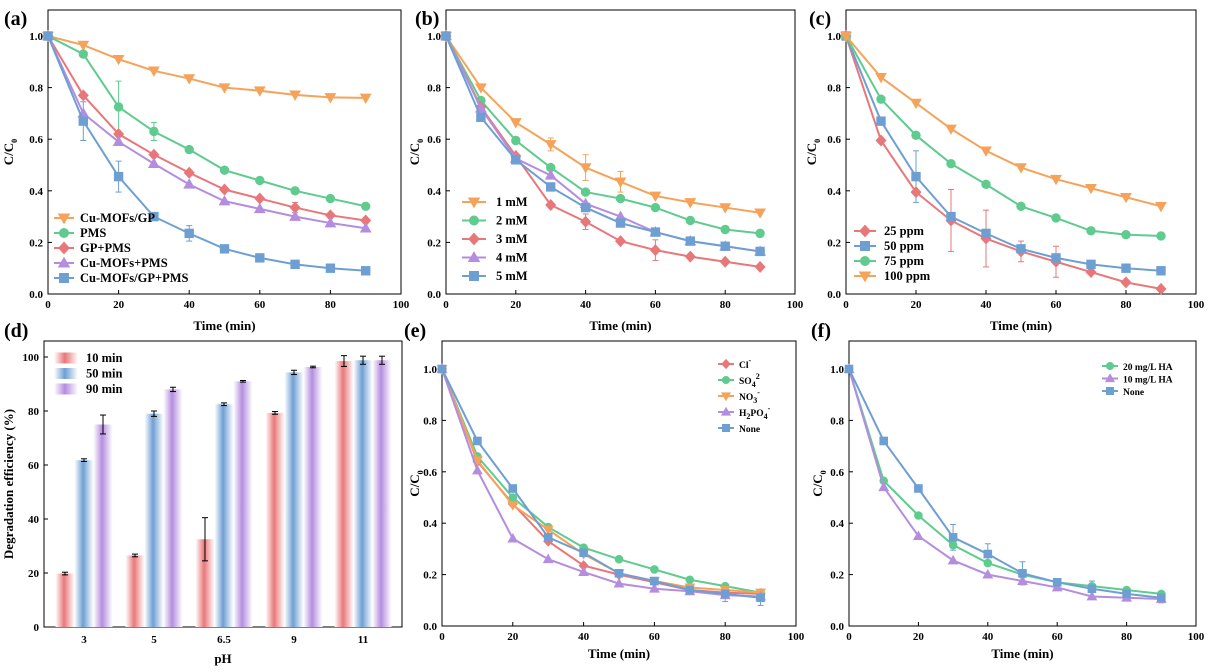 The image size is (1211, 672). Describe the element at coordinates (16, 331) in the screenshot. I see `panel-label: (d)` at that location.